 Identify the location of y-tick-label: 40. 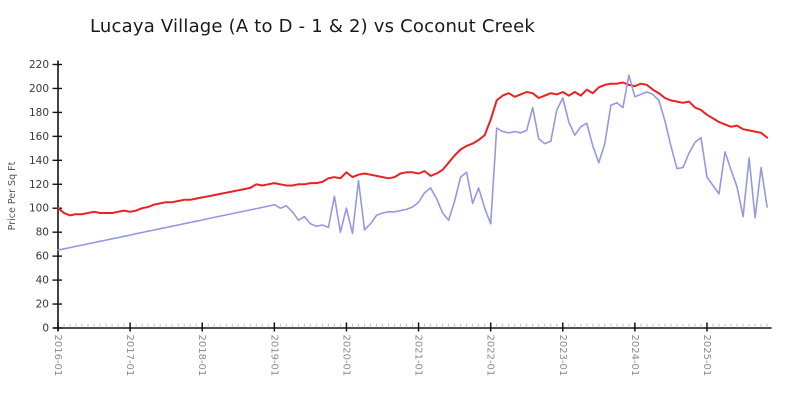
(42, 281).